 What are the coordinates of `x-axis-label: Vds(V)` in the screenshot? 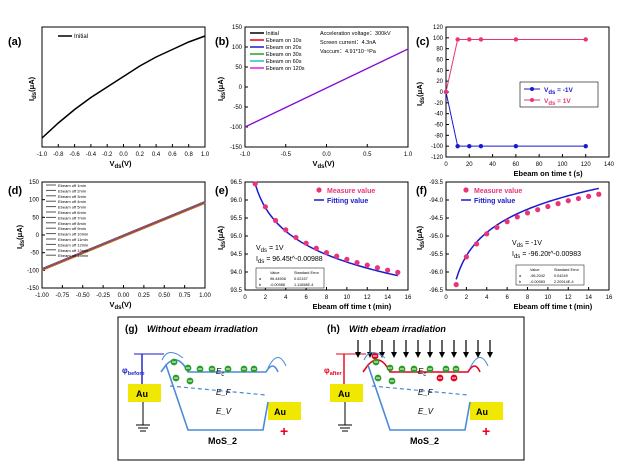 It's located at (121, 164).